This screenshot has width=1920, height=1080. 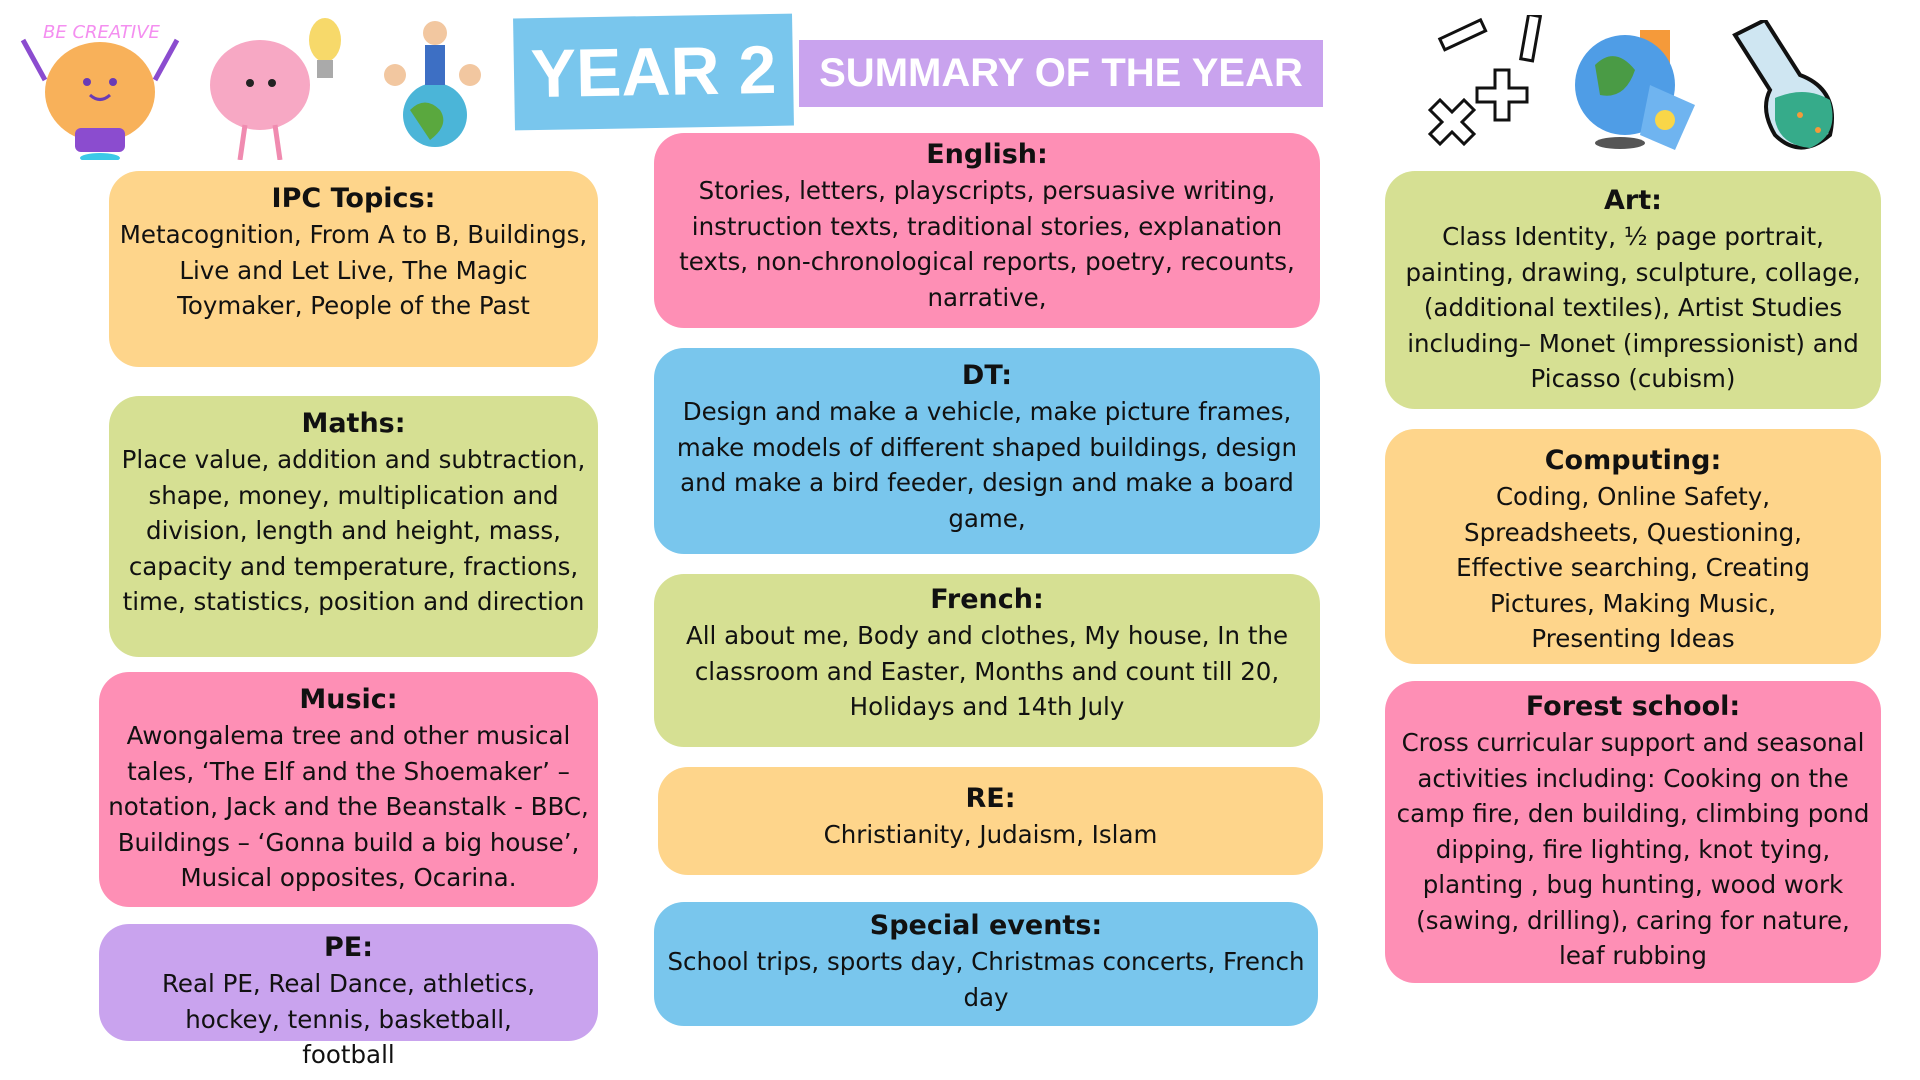 What do you see at coordinates (1635, 90) in the screenshot?
I see `globe-icon` at bounding box center [1635, 90].